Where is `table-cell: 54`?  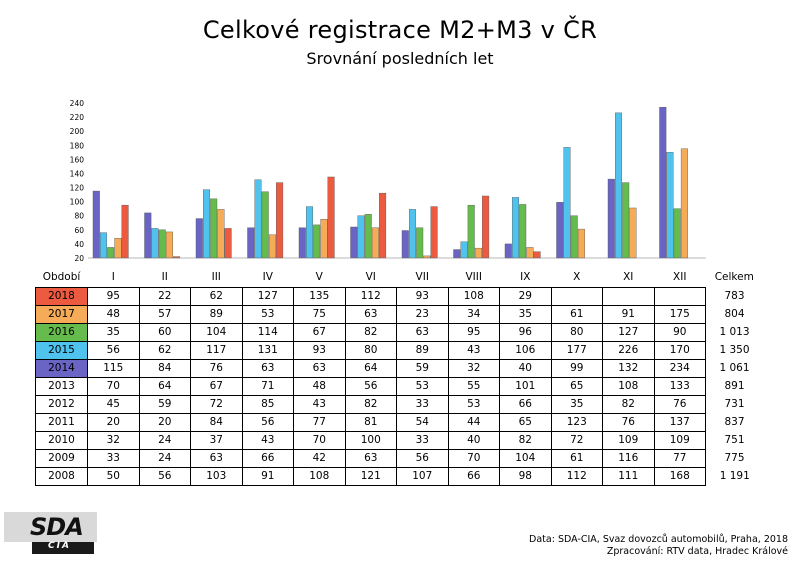
table-cell: 54 is located at coordinates (422, 422).